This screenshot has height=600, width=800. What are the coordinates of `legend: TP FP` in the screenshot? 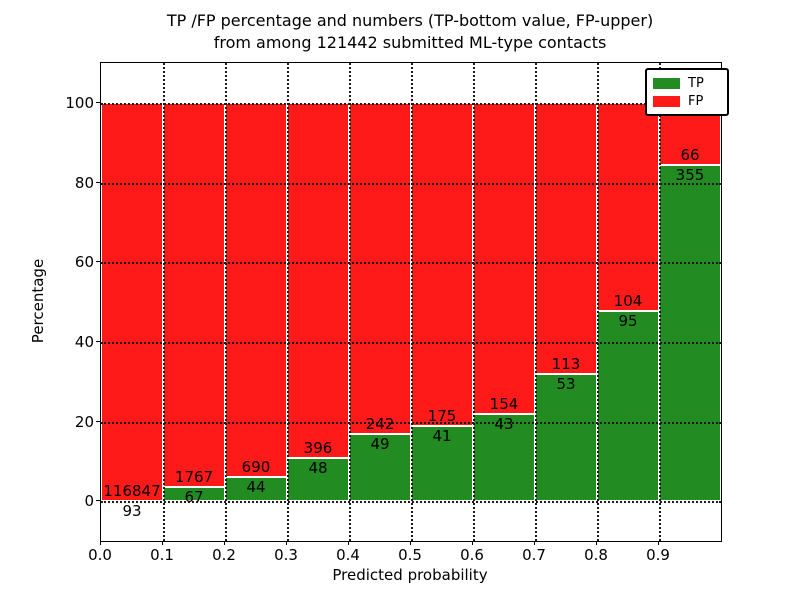 It's located at (687, 92).